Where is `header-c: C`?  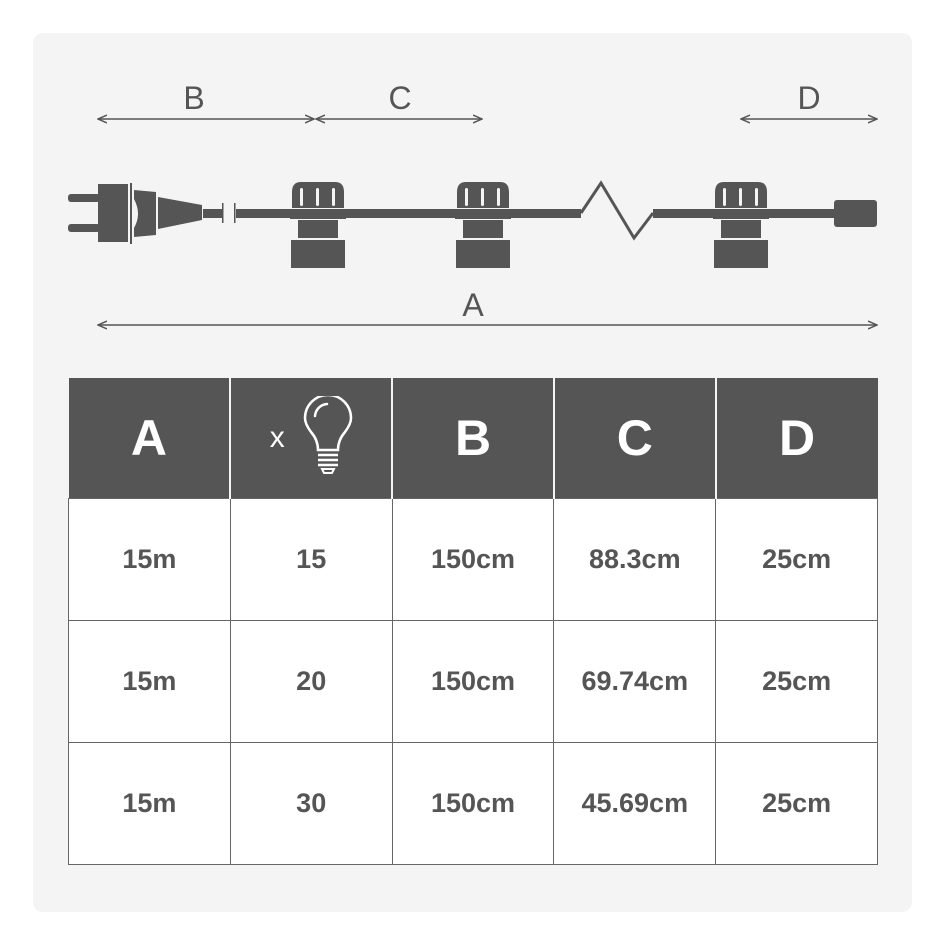
header-c: C is located at coordinates (634, 438).